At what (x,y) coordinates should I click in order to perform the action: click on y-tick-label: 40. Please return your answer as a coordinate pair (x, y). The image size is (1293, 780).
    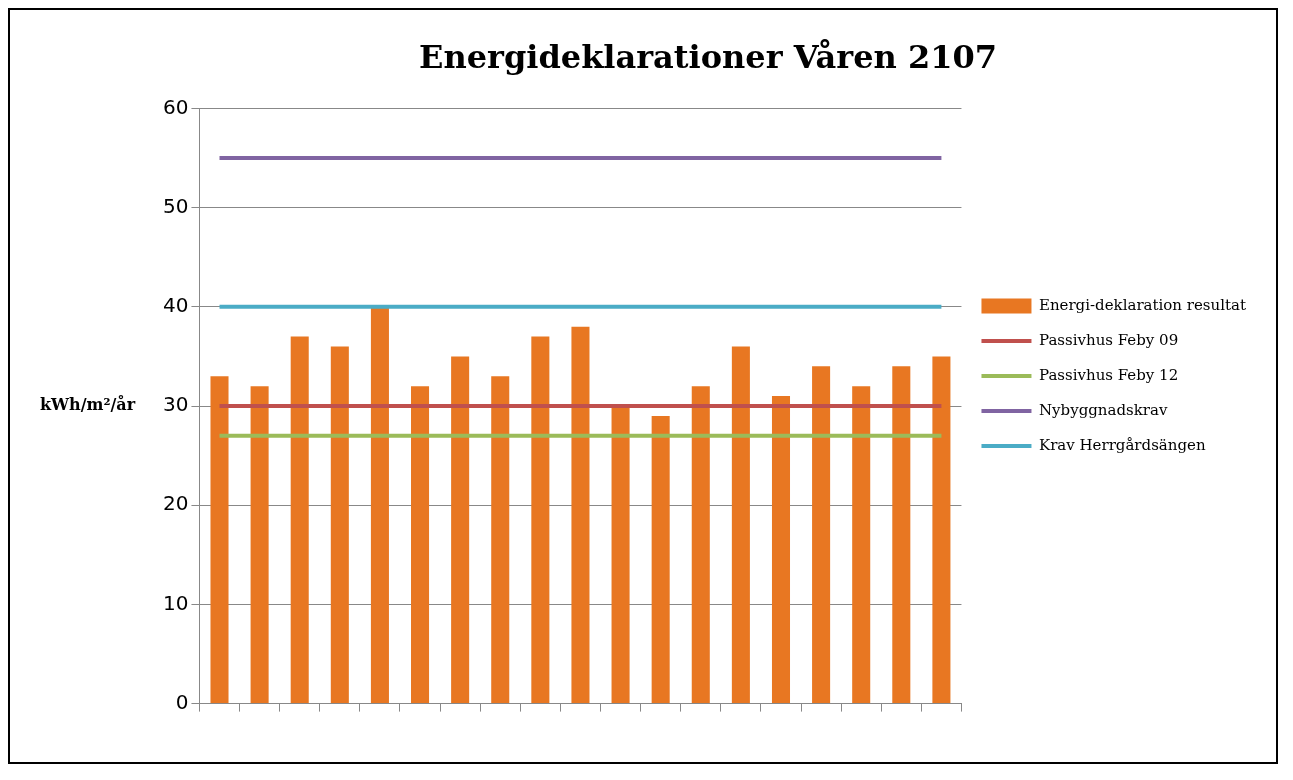
    Looking at the image, I should click on (176, 305).